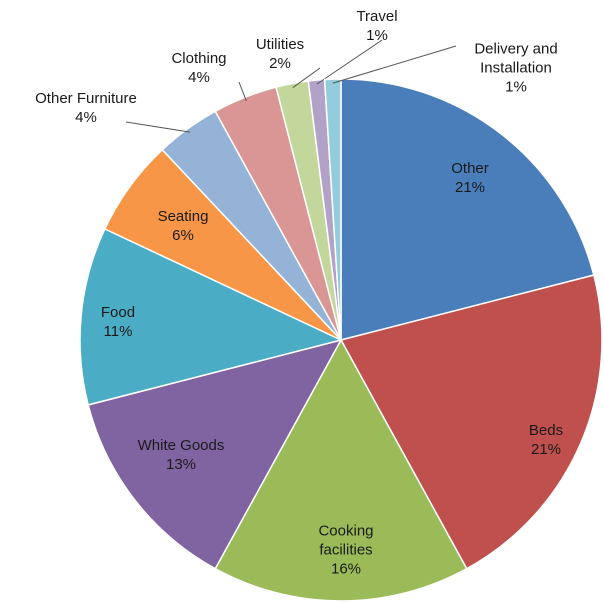 This screenshot has width=604, height=602. Describe the element at coordinates (199, 68) in the screenshot. I see `slice-label: Clothing 4%` at that location.